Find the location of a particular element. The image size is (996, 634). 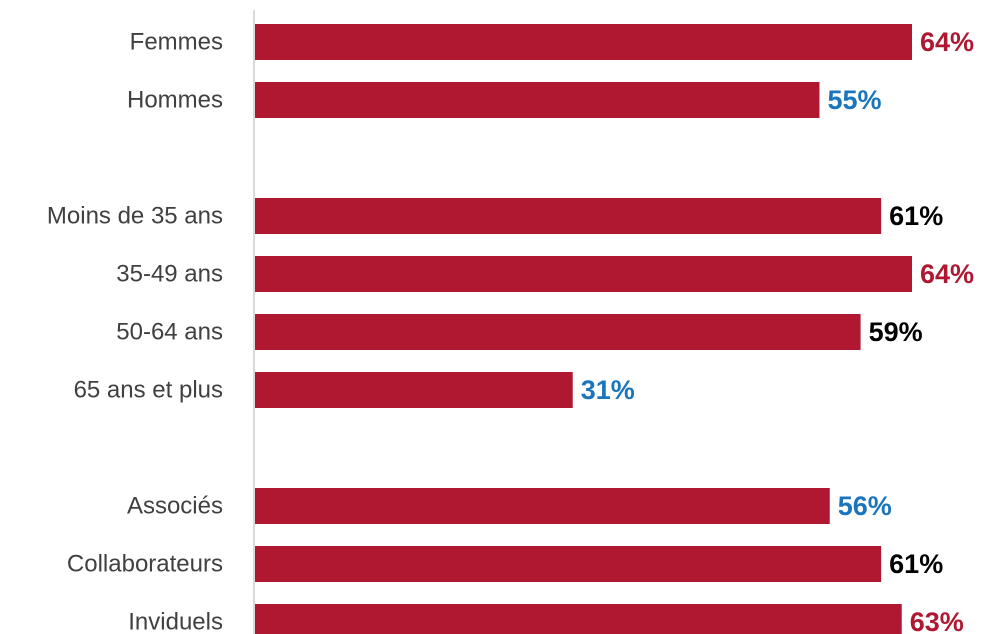

category-label: Associés is located at coordinates (175, 506).